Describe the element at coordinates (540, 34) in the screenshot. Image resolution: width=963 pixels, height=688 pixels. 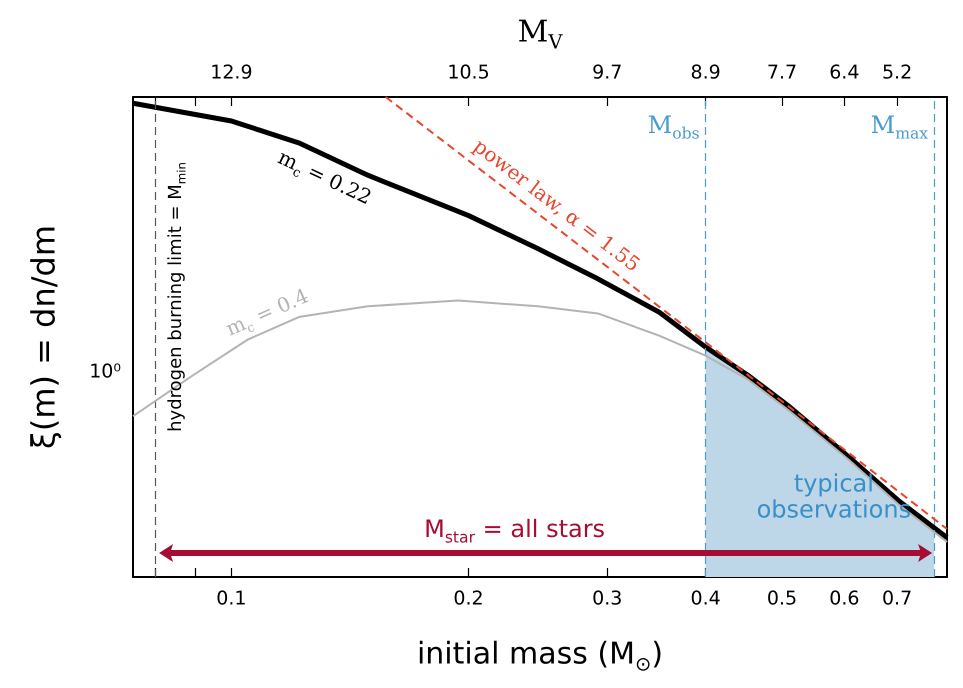
I see `x2-axis-title: M$_{V}$` at that location.